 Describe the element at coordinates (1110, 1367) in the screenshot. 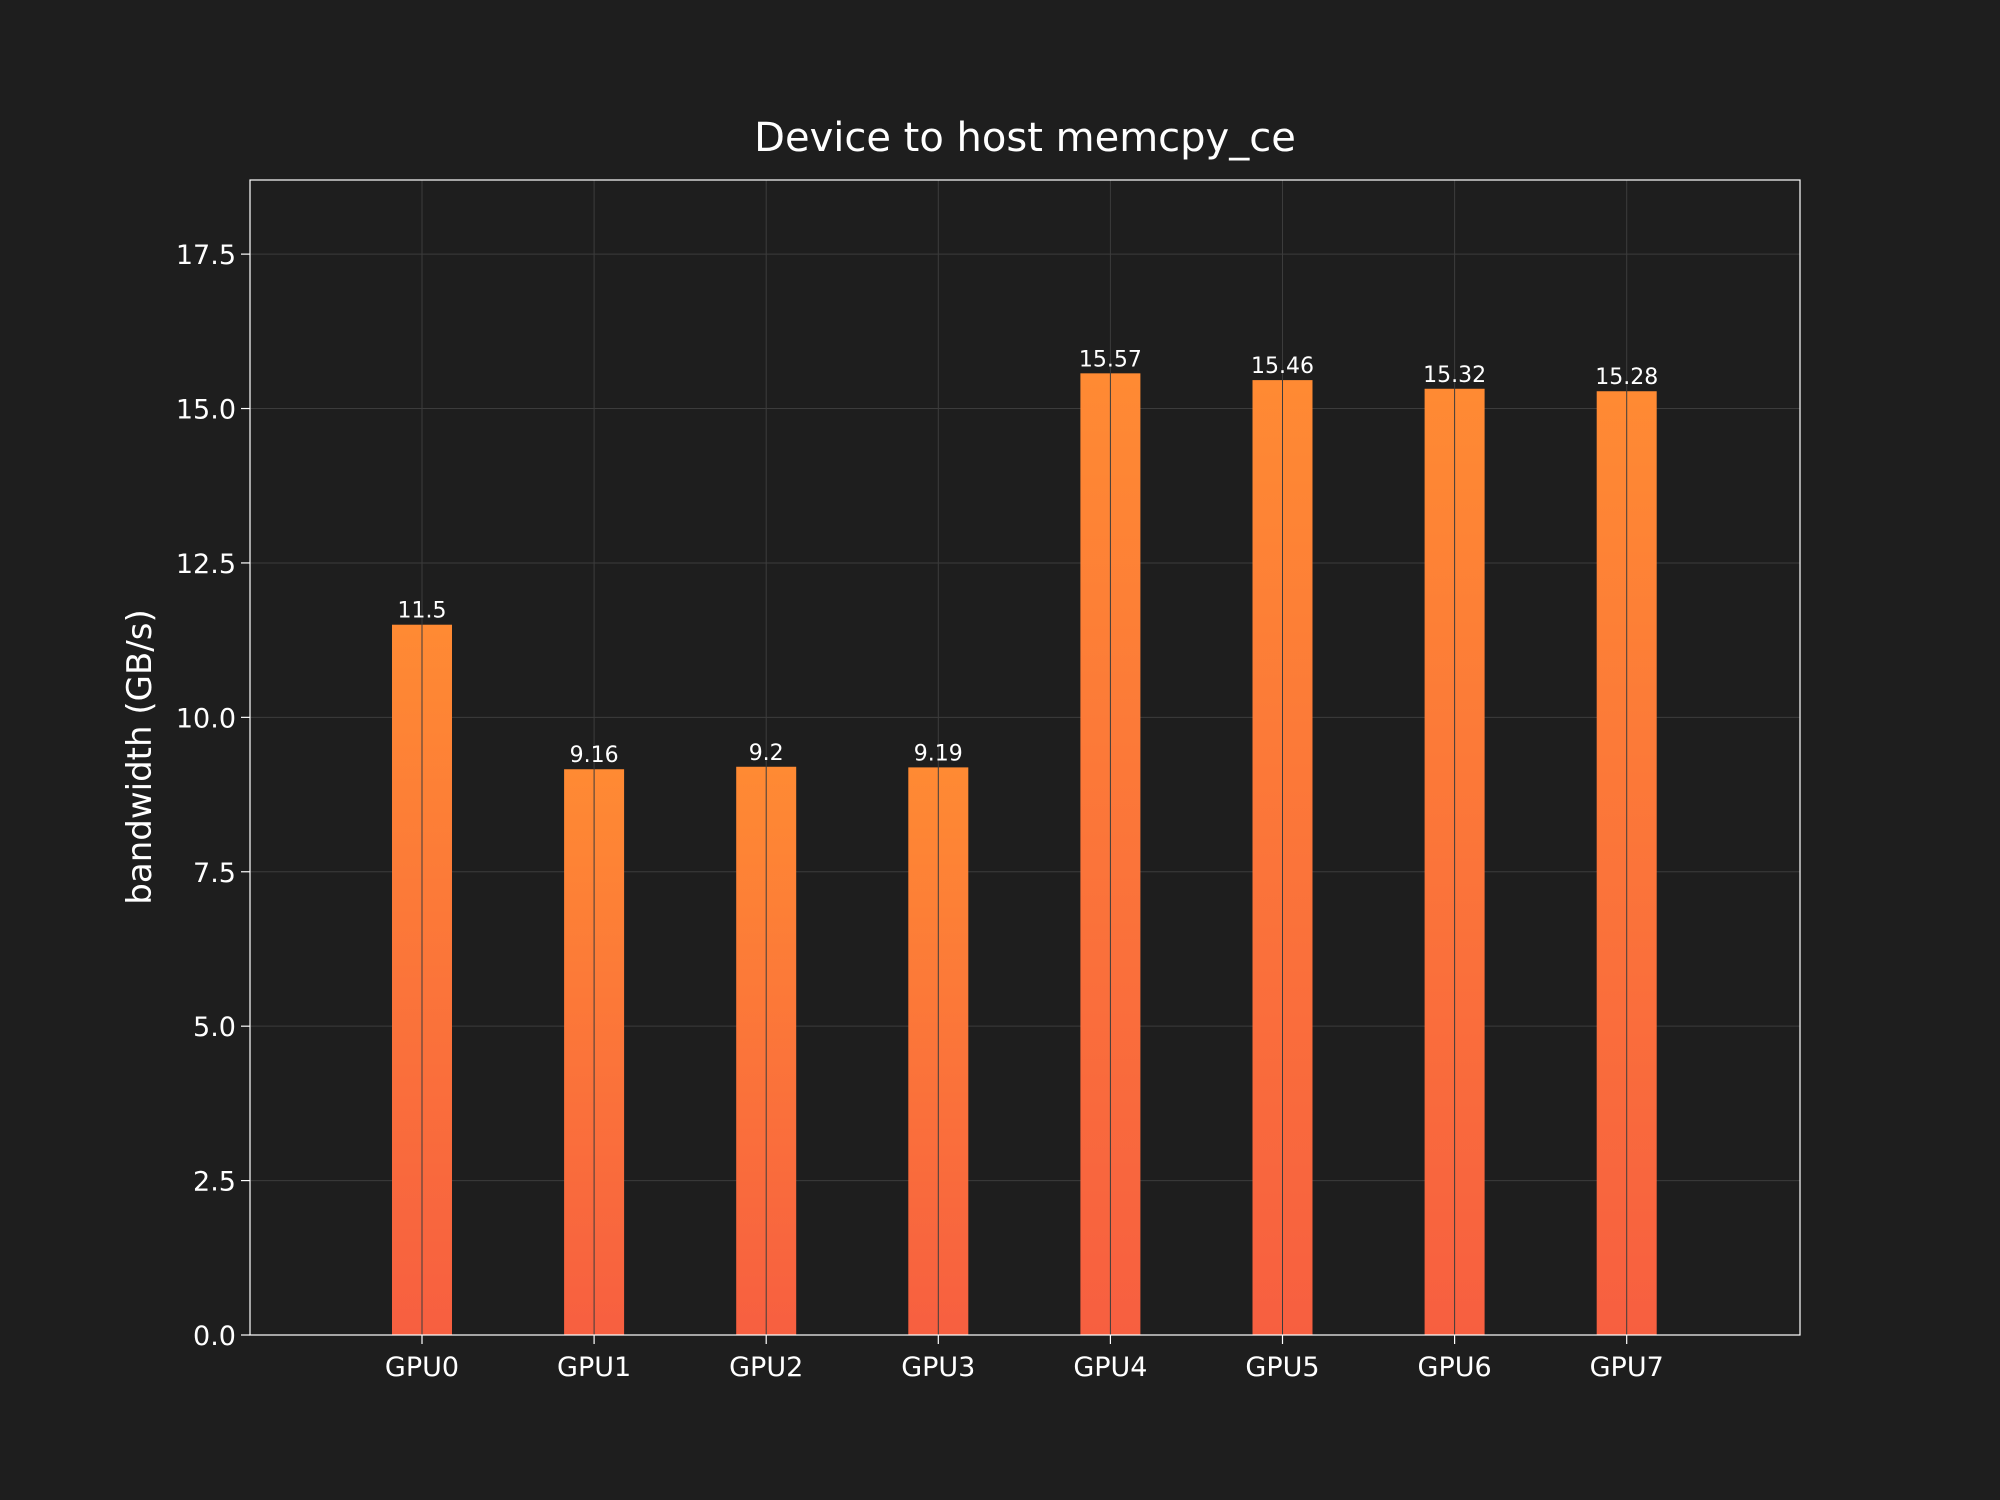

I see `x-tick-label: GPU4` at that location.